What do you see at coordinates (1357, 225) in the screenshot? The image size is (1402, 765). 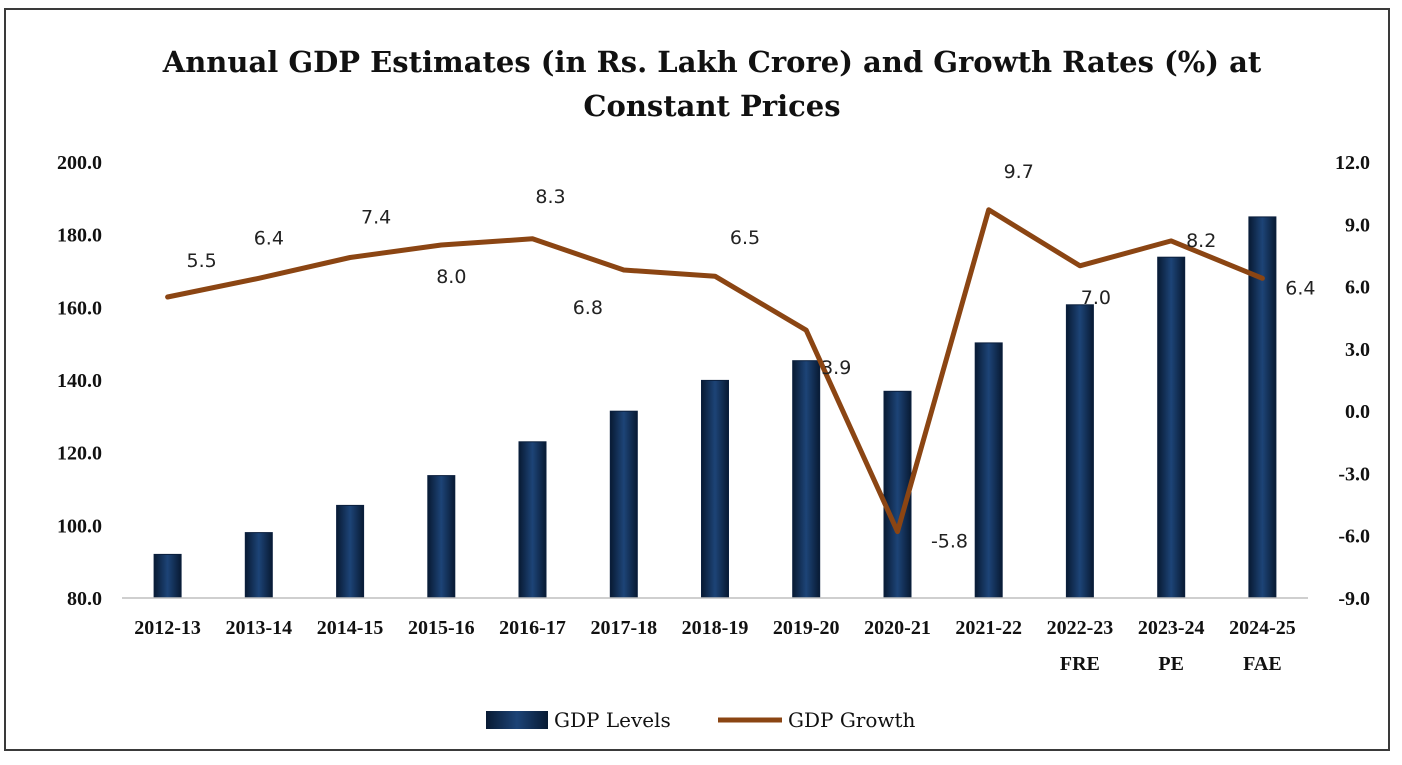 I see `right-axis-tick-label: 9.0` at bounding box center [1357, 225].